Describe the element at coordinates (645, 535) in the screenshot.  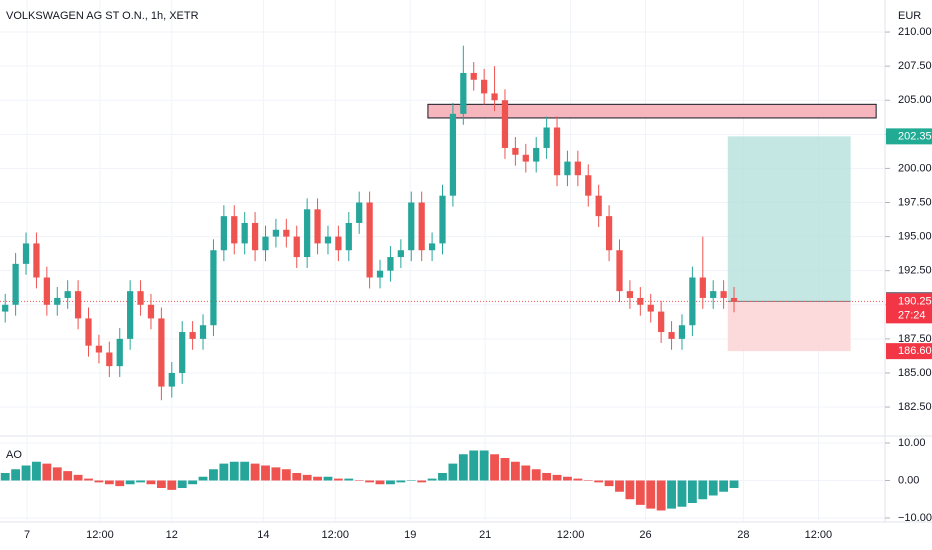
I see `x-tick-label: 26` at that location.